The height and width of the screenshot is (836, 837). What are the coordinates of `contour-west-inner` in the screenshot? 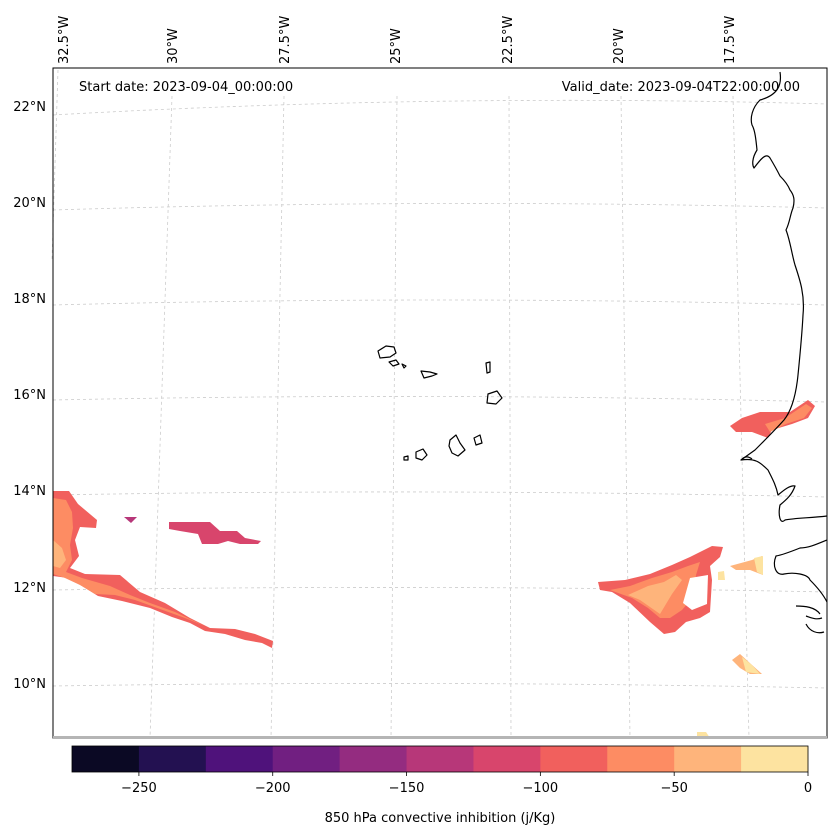 It's located at (59, 554).